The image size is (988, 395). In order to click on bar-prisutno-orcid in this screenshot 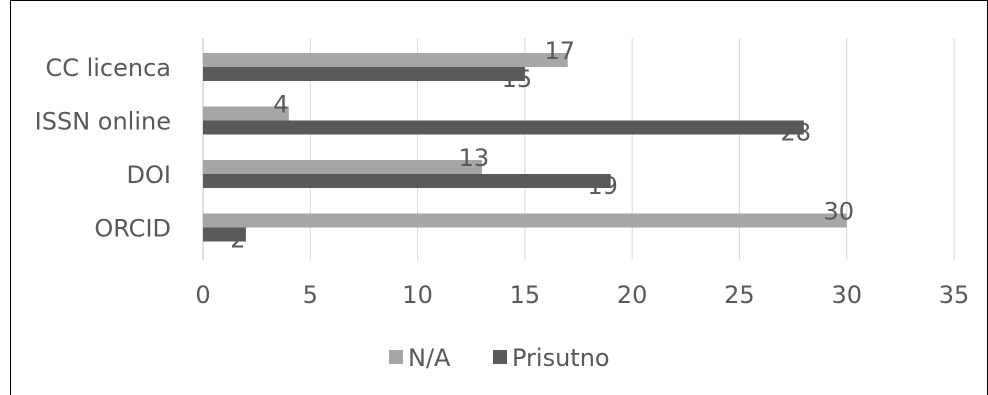, I will do `click(224, 234)`.